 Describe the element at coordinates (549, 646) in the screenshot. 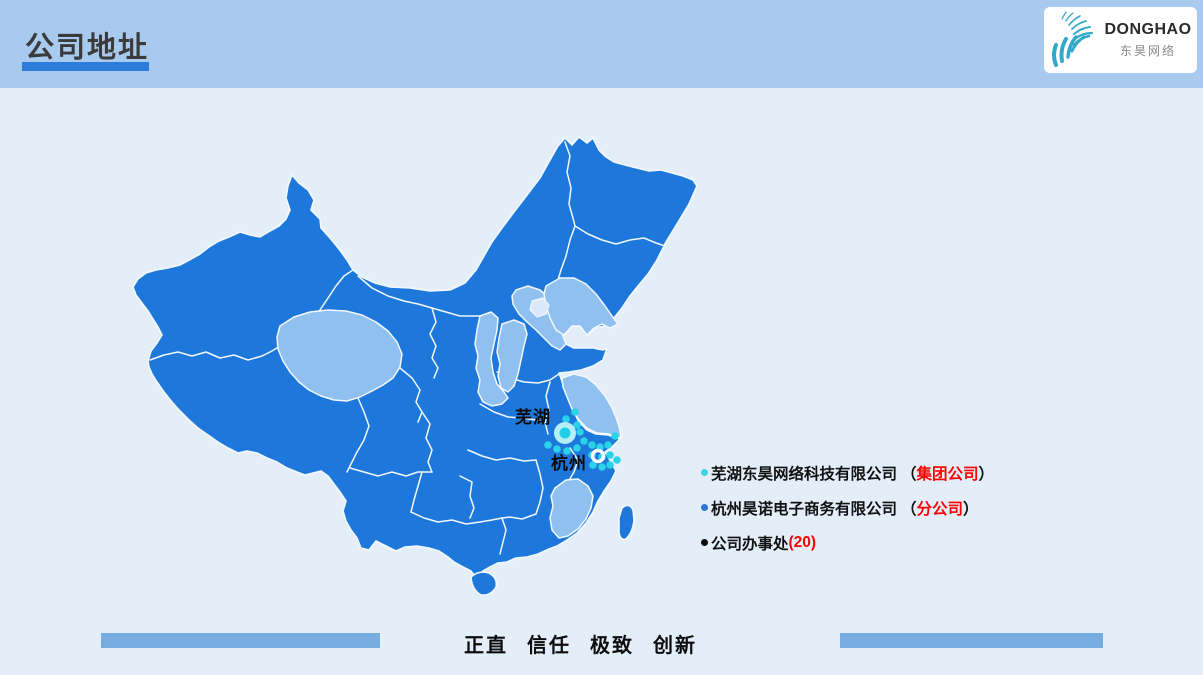

I see `value-word: 信任` at that location.